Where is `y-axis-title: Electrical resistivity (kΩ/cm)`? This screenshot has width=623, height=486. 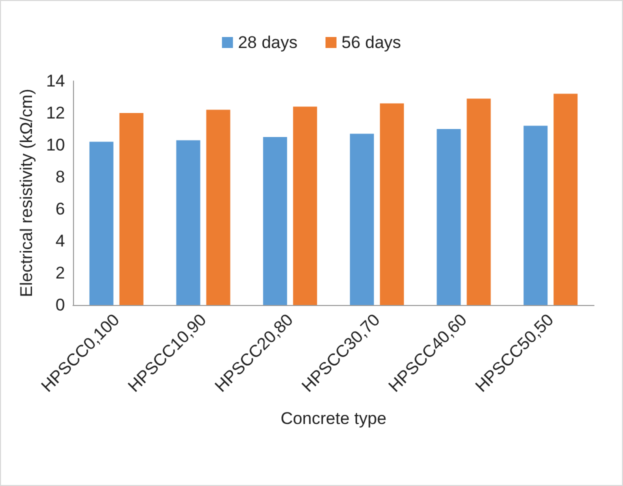
y-axis-title: Electrical resistivity (kΩ/cm) is located at coordinates (26, 193).